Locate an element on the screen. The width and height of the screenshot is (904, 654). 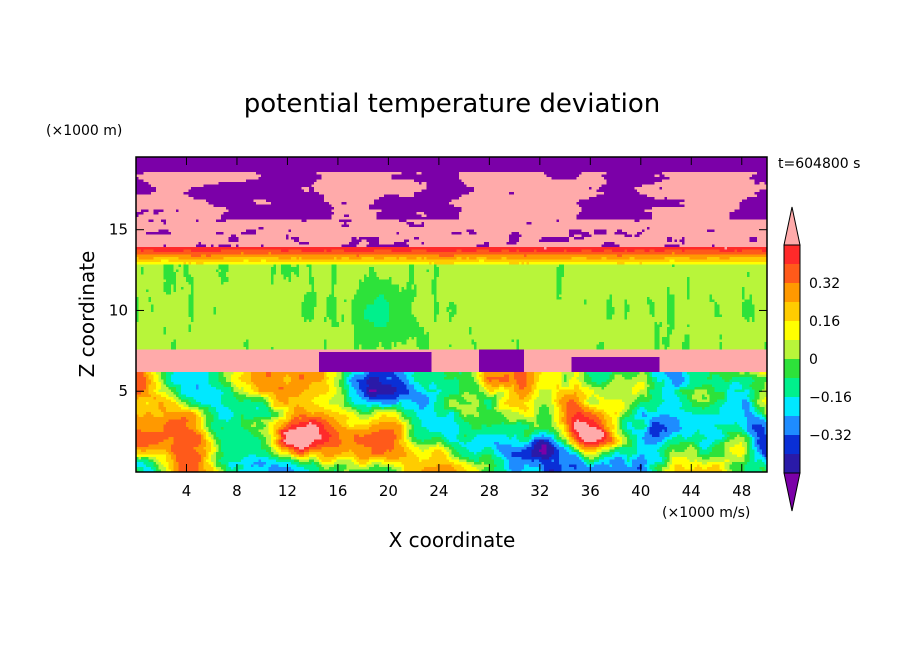
x-tick-label: 40 is located at coordinates (640, 491).